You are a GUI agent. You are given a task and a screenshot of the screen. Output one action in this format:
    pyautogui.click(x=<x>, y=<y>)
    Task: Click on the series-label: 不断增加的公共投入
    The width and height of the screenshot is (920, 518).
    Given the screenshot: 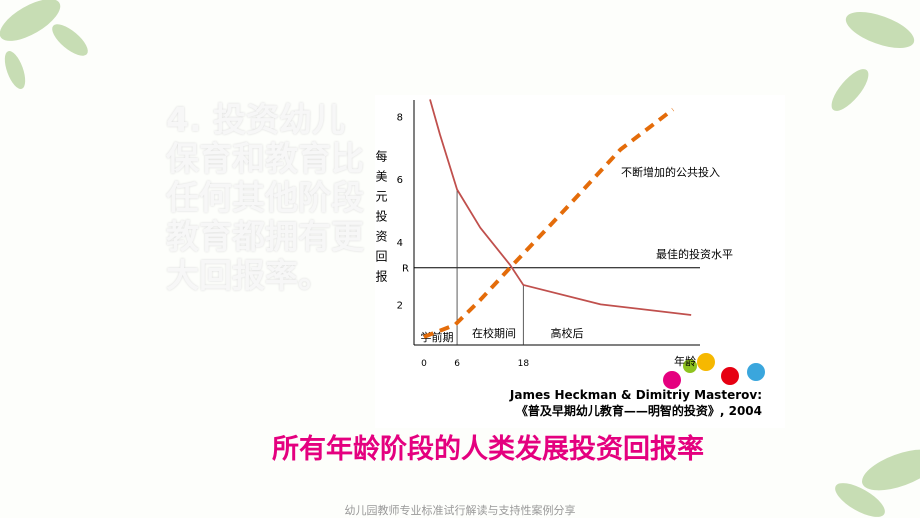 What is the action you would take?
    pyautogui.click(x=670, y=172)
    